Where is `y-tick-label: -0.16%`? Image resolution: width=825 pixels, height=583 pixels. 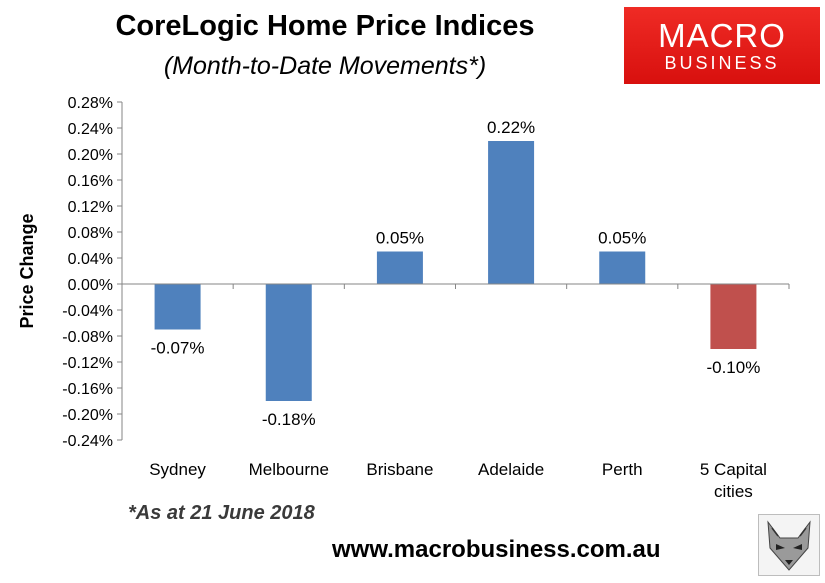 y-tick-label: -0.16% is located at coordinates (87, 389).